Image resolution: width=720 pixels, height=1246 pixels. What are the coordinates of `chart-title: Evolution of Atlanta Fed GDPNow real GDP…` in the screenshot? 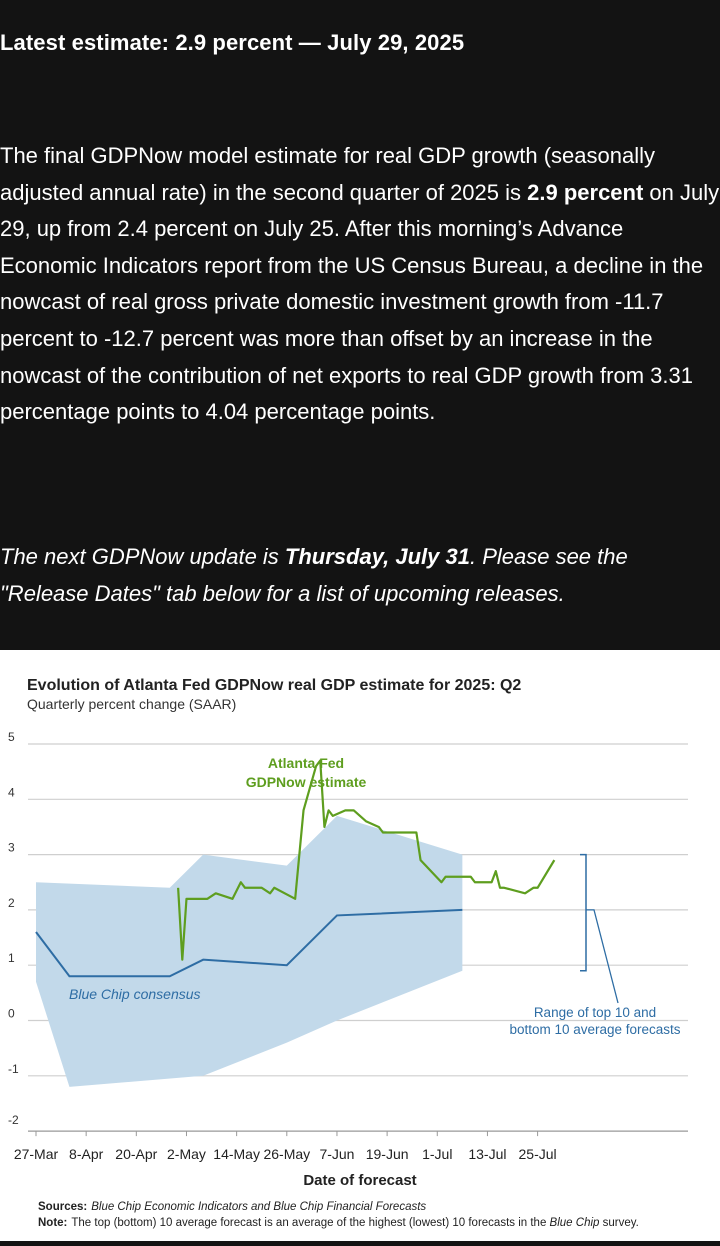 It's located at (274, 685).